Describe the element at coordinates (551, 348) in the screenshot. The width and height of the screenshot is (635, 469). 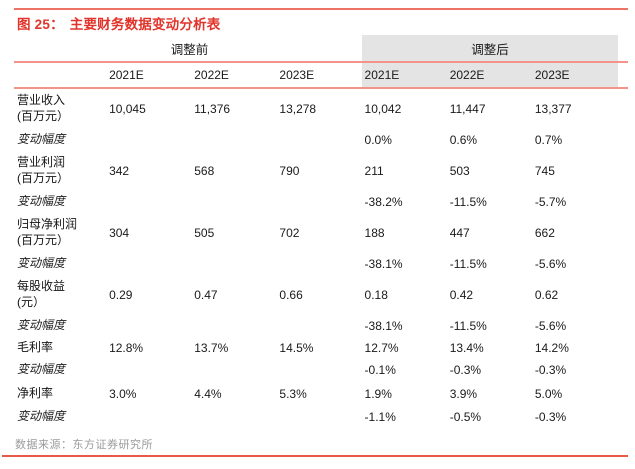
I see `value-cell: 14.2%` at that location.